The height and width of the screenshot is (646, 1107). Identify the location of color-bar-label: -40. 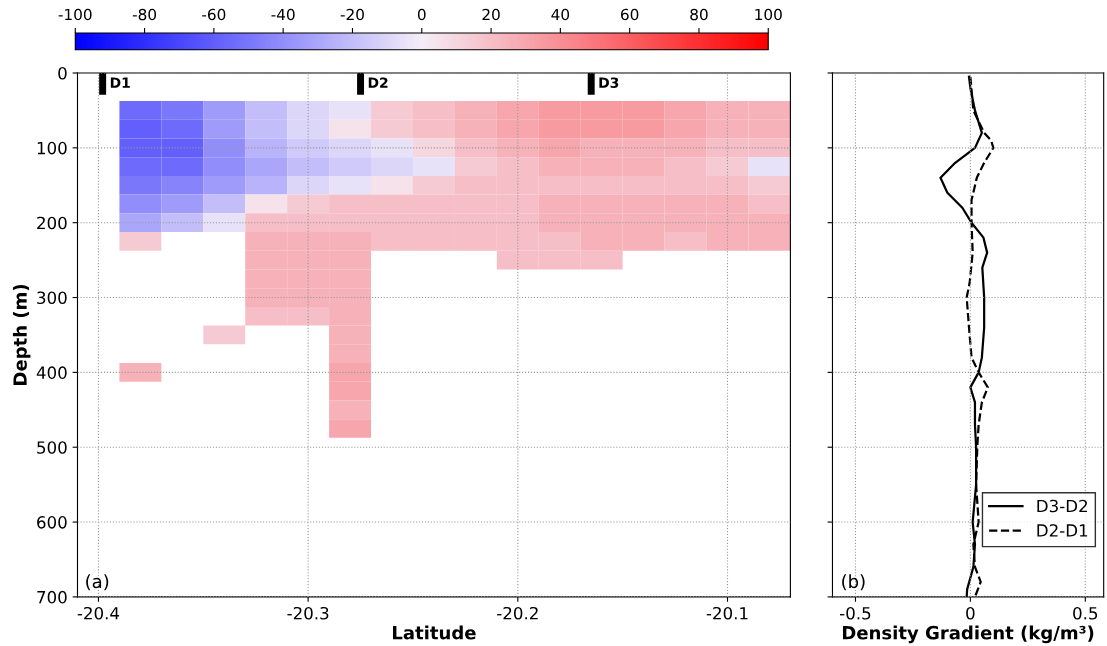
(283, 14).